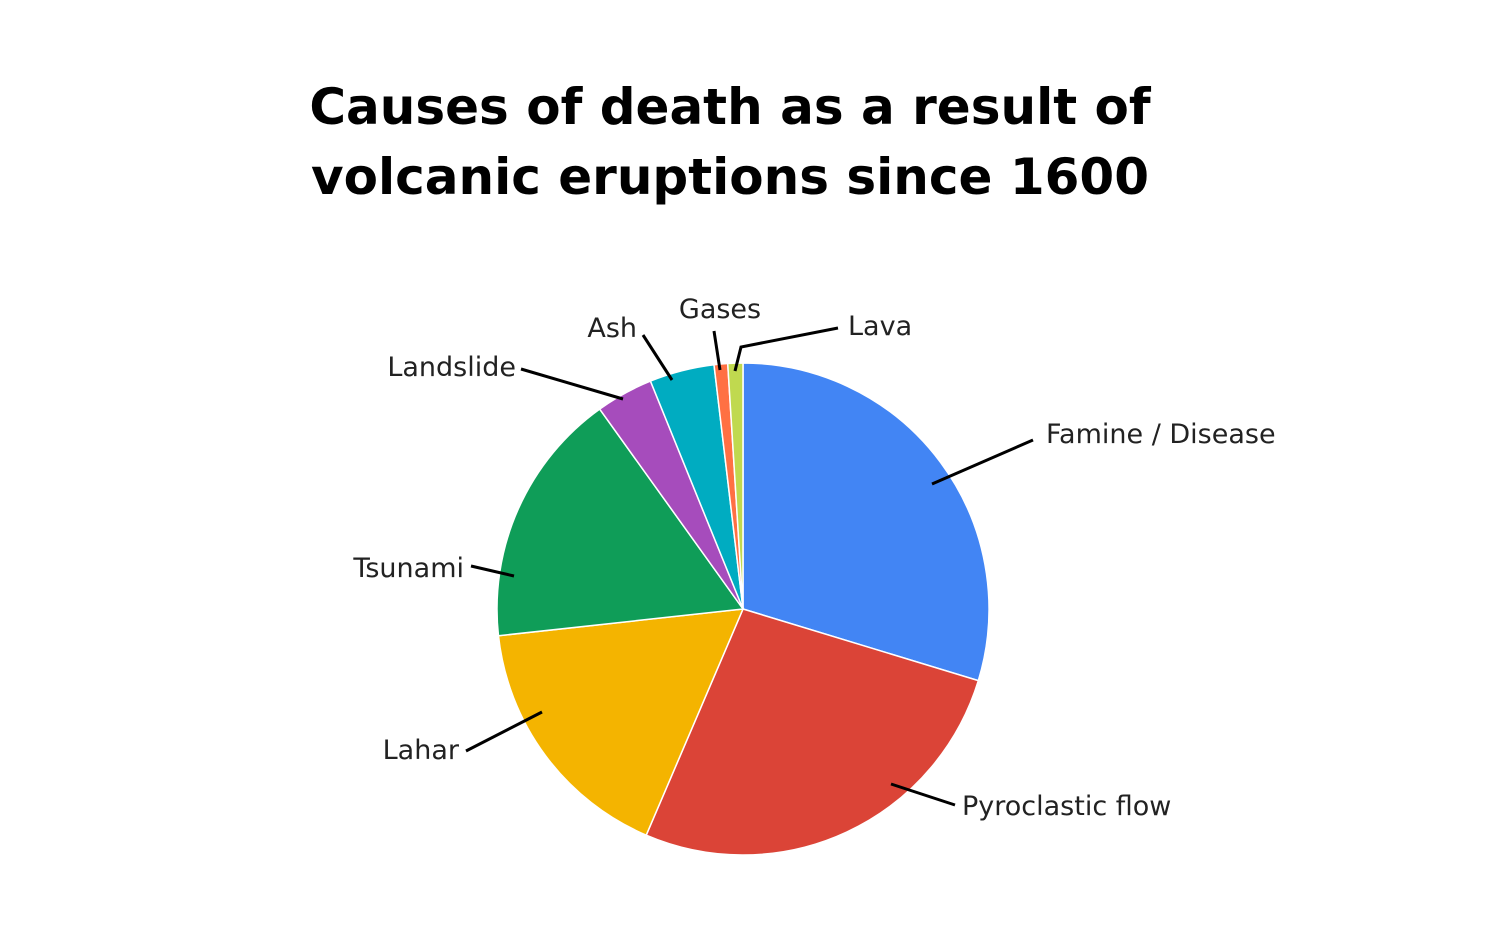  I want to click on leader-line-famine-disease, so click(982, 462).